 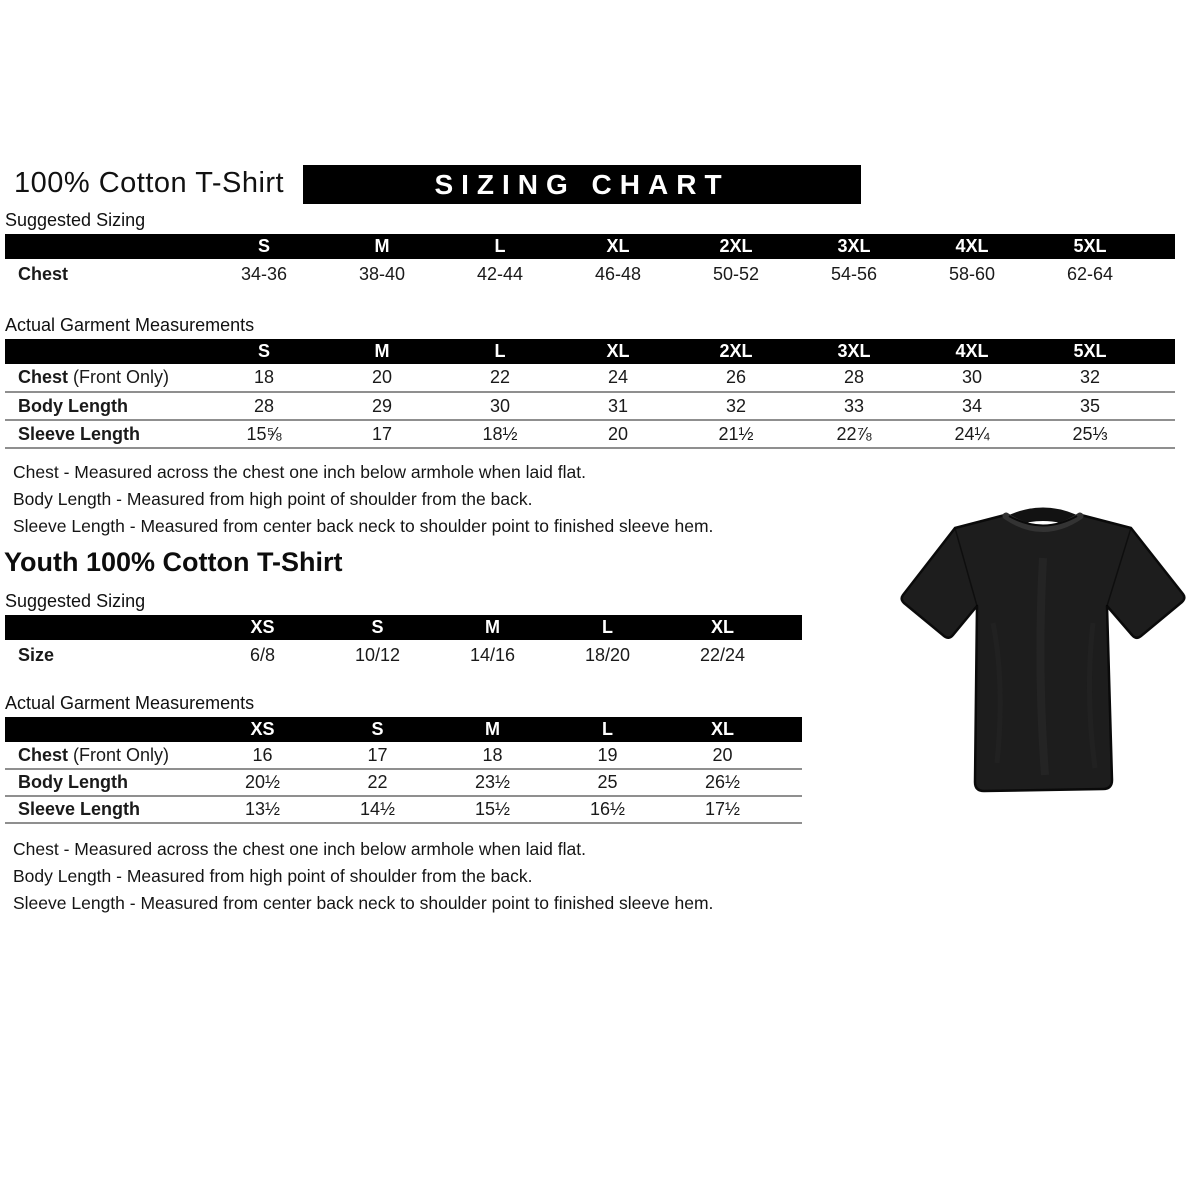 What do you see at coordinates (402, 604) in the screenshot?
I see `section-label-youth-suggested-sizing: Suggested Sizing` at bounding box center [402, 604].